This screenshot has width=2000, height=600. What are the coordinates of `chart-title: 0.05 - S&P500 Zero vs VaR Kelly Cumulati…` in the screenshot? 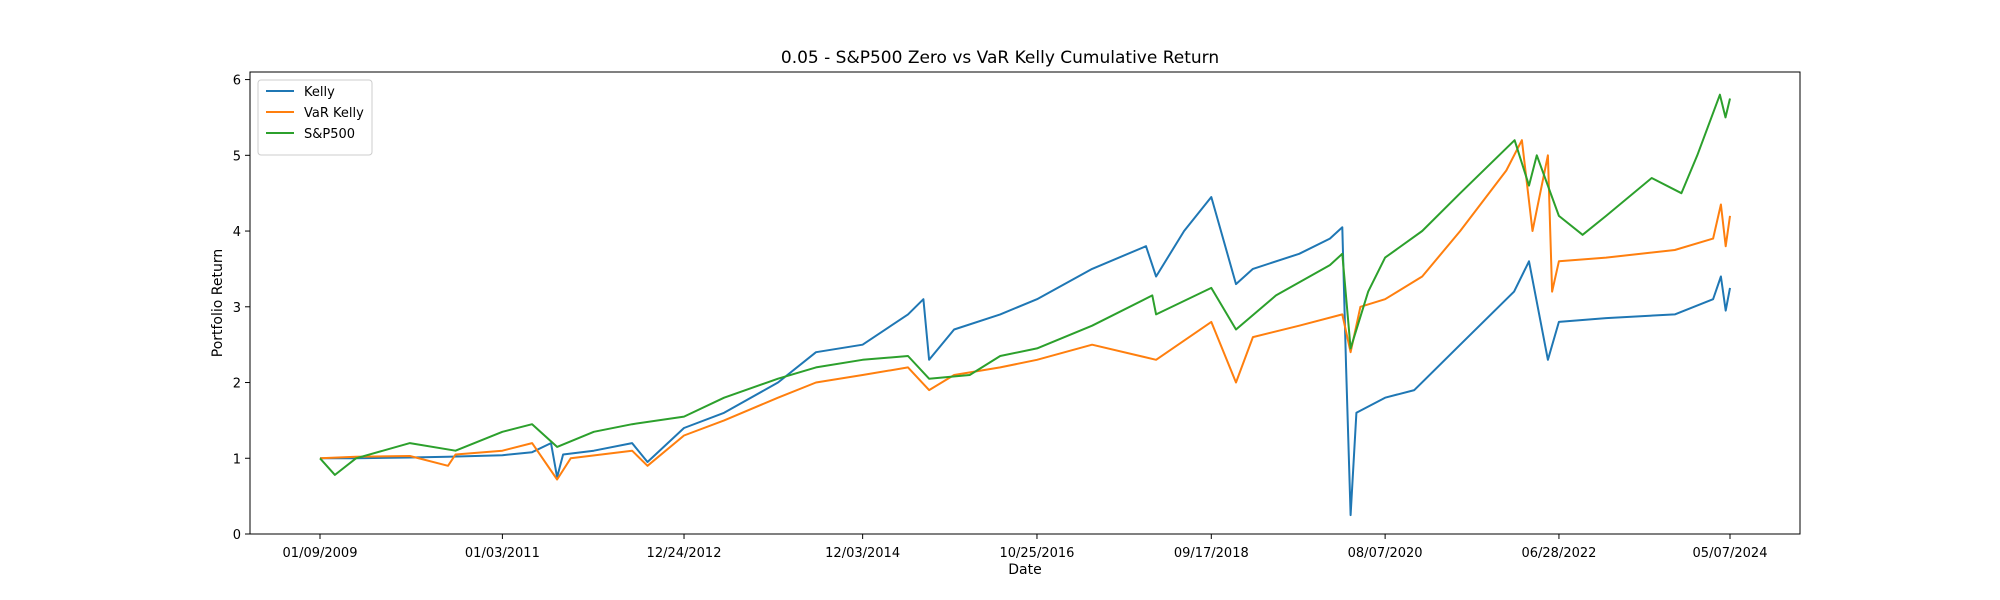 It's located at (1000, 58).